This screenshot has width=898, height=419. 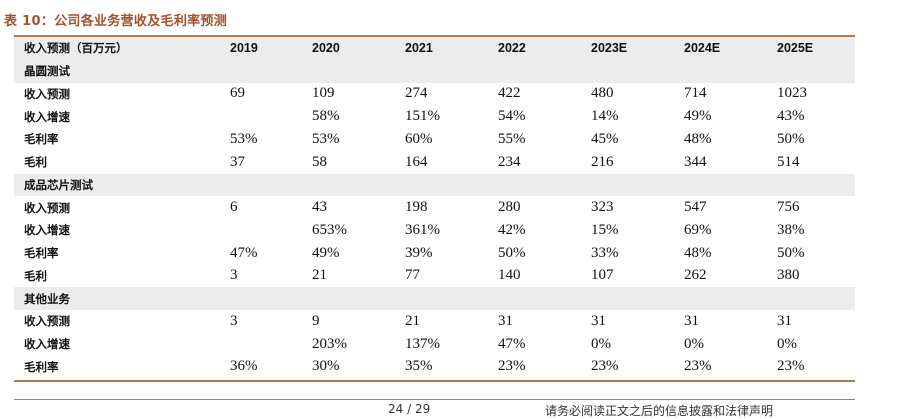 What do you see at coordinates (512, 252) in the screenshot?
I see `table-cell: 50%` at bounding box center [512, 252].